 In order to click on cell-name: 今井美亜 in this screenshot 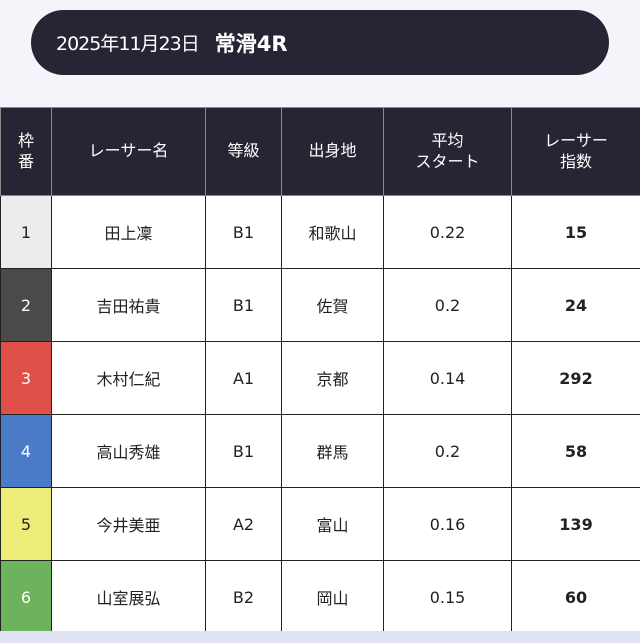, I will do `click(128, 524)`.